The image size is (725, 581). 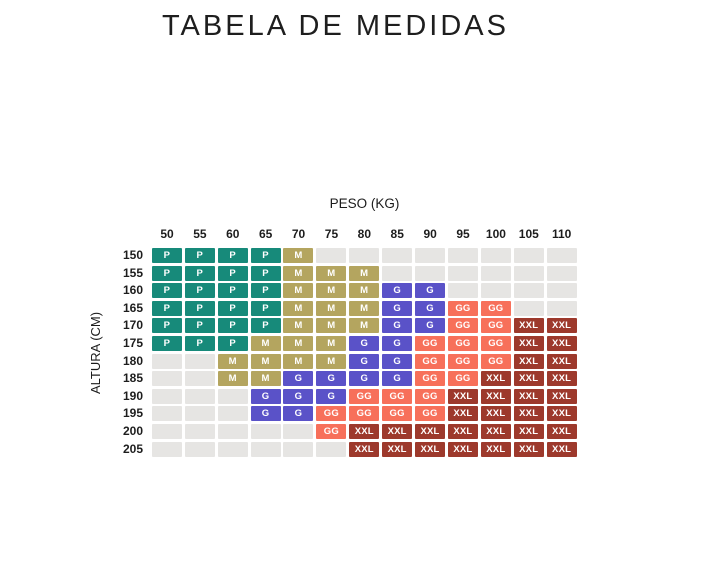 I want to click on table-row: 150 P P P P M, so click(x=340, y=255).